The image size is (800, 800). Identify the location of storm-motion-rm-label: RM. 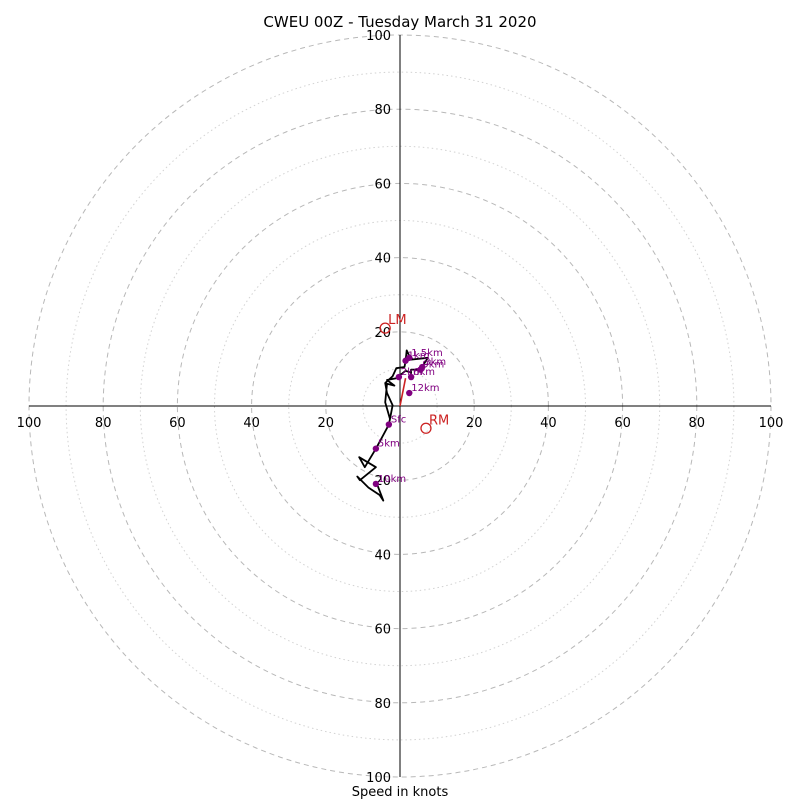
(439, 420).